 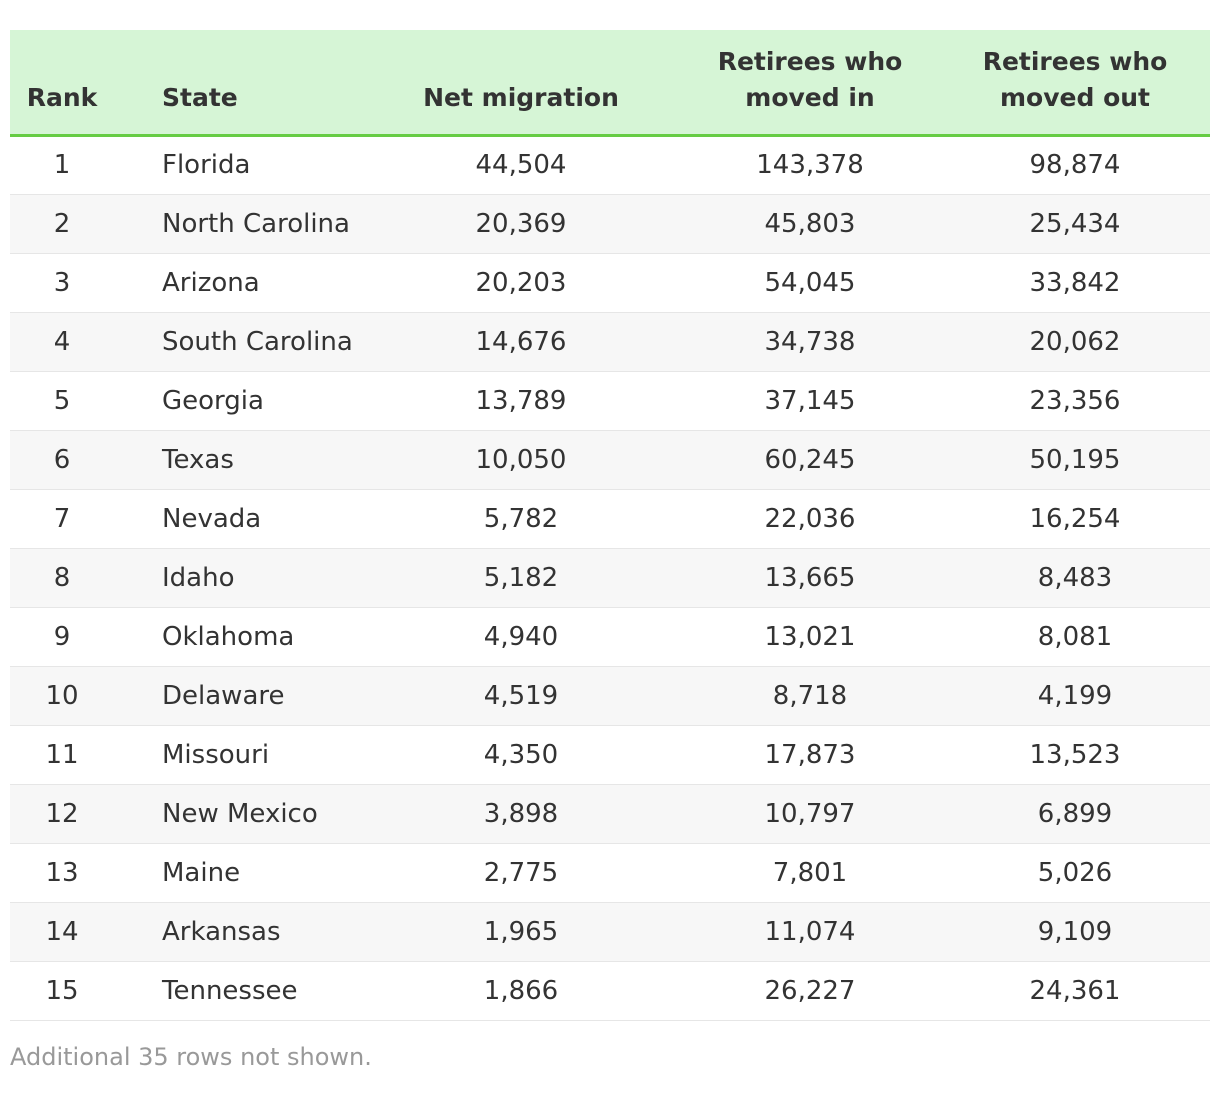 I want to click on table-row: 15 Tennessee 1,866 26,227 24,361, so click(x=610, y=990).